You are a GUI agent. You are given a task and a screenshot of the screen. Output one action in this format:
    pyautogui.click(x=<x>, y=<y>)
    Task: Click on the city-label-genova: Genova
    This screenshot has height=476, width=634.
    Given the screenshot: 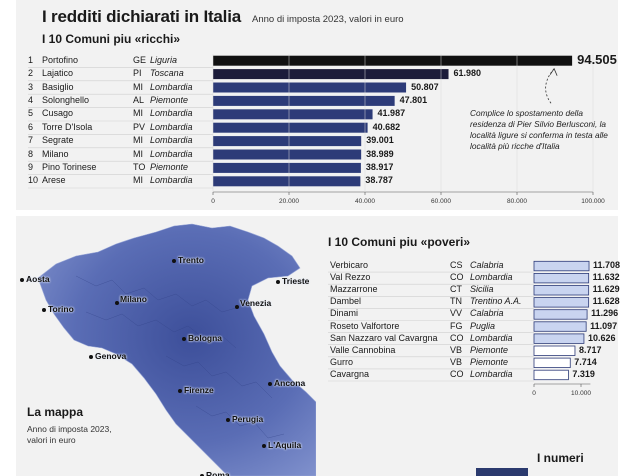 What is the action you would take?
    pyautogui.click(x=111, y=356)
    